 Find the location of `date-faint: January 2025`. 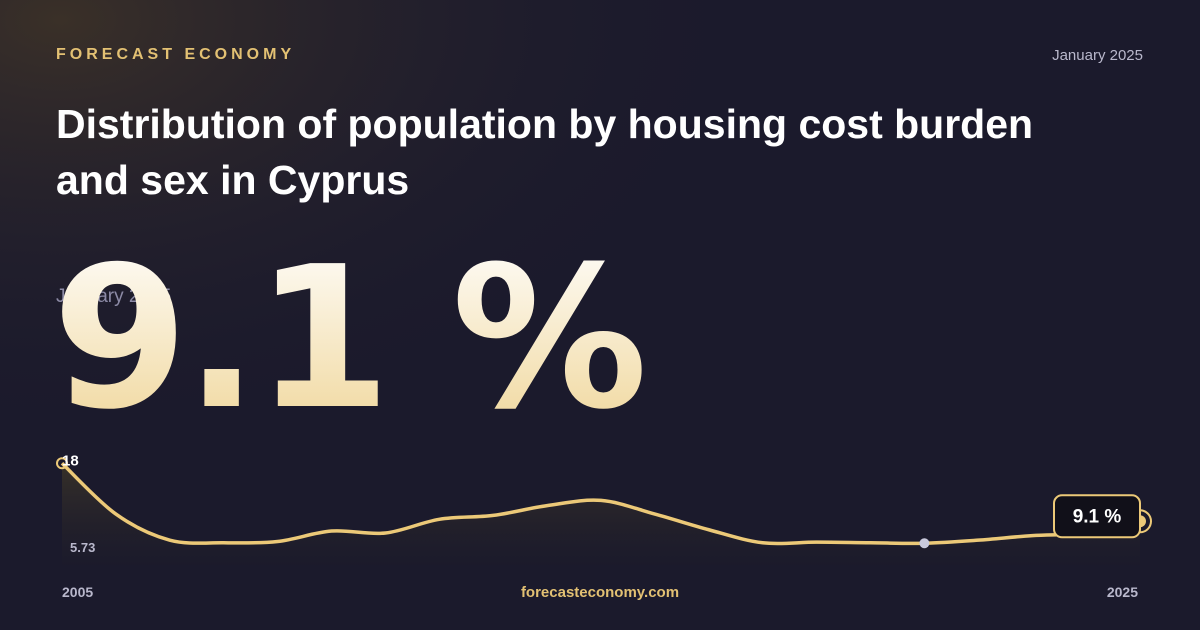

date-faint: January 2025 is located at coordinates (113, 296).